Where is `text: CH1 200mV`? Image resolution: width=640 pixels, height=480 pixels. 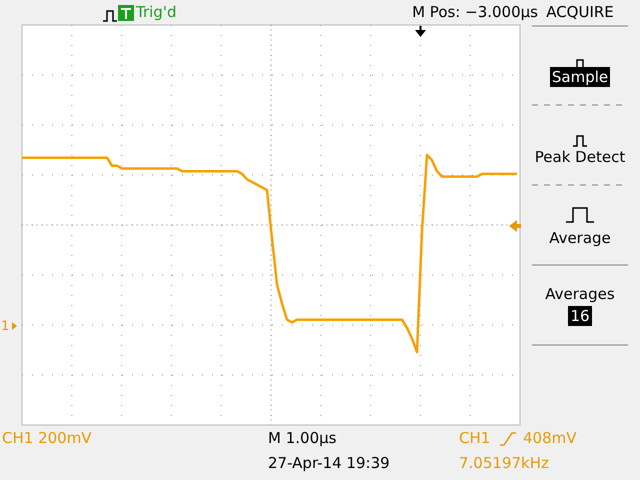
text: CH1 200mV is located at coordinates (47, 438).